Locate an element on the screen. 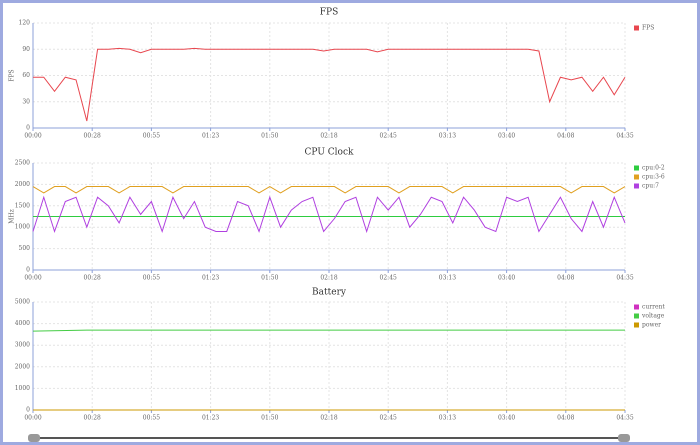  legend-label: FPS is located at coordinates (648, 28).